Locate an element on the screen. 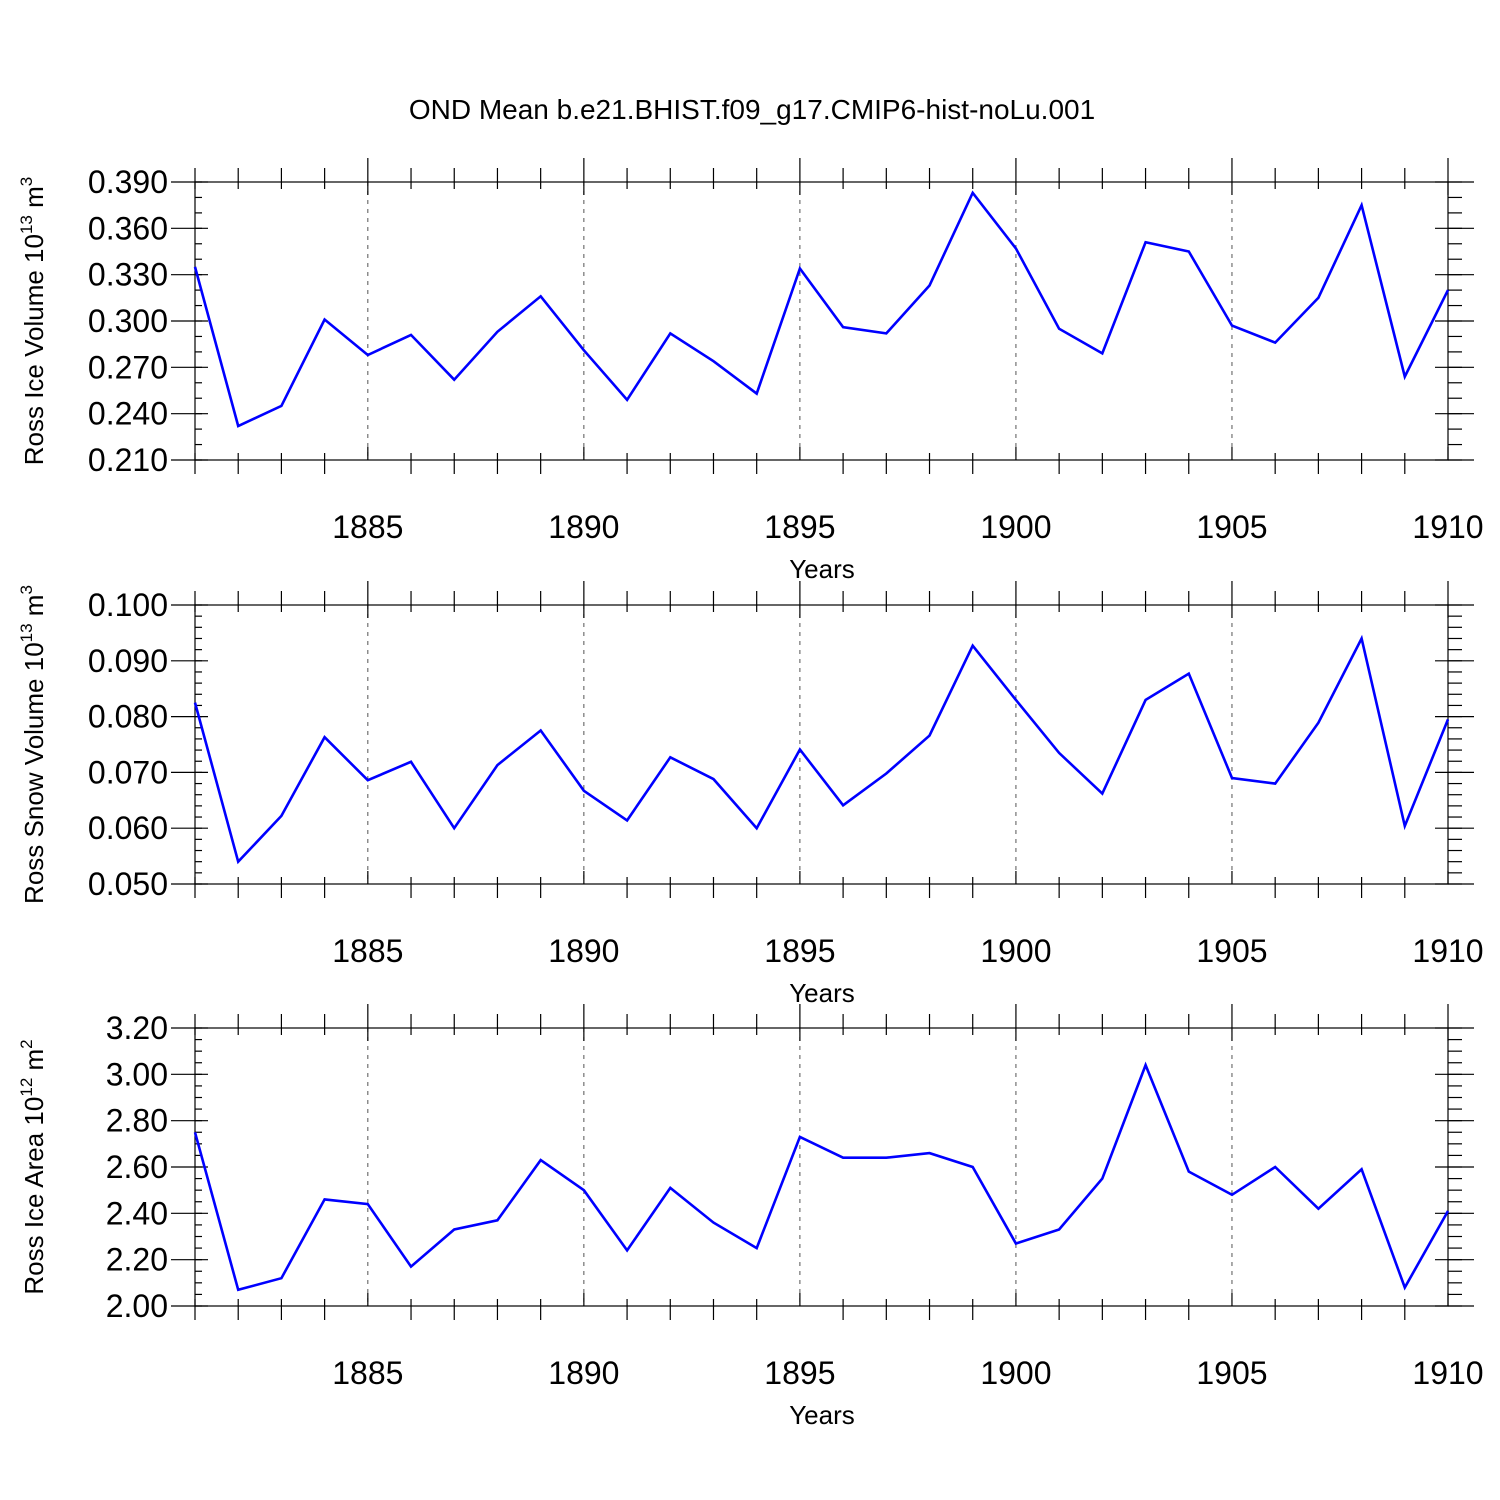 The height and width of the screenshot is (1500, 1500). series-line-ice-volume is located at coordinates (821, 309).